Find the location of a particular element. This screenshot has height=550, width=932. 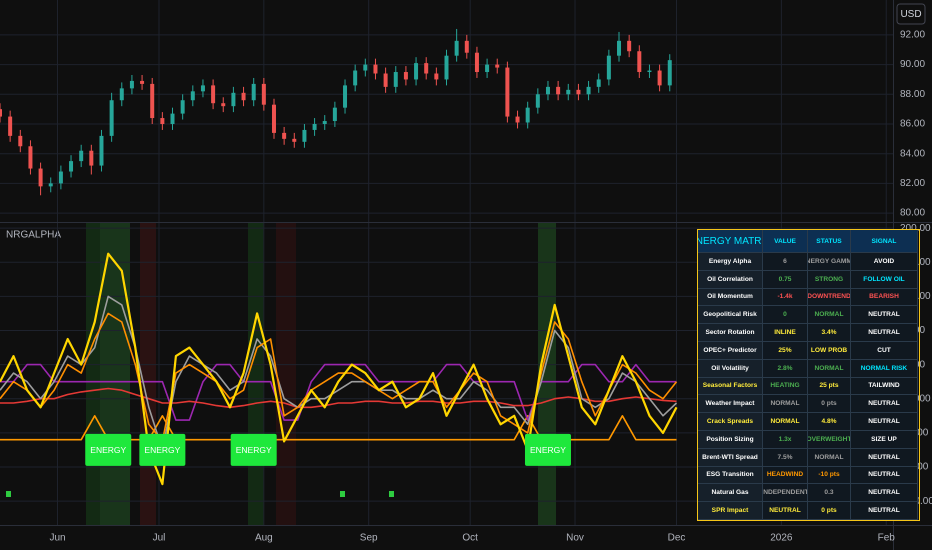

currency-button is located at coordinates (911, 14).